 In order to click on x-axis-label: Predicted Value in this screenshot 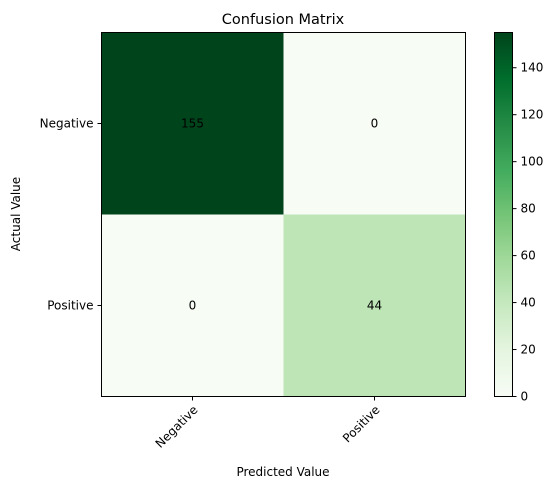, I will do `click(282, 472)`.